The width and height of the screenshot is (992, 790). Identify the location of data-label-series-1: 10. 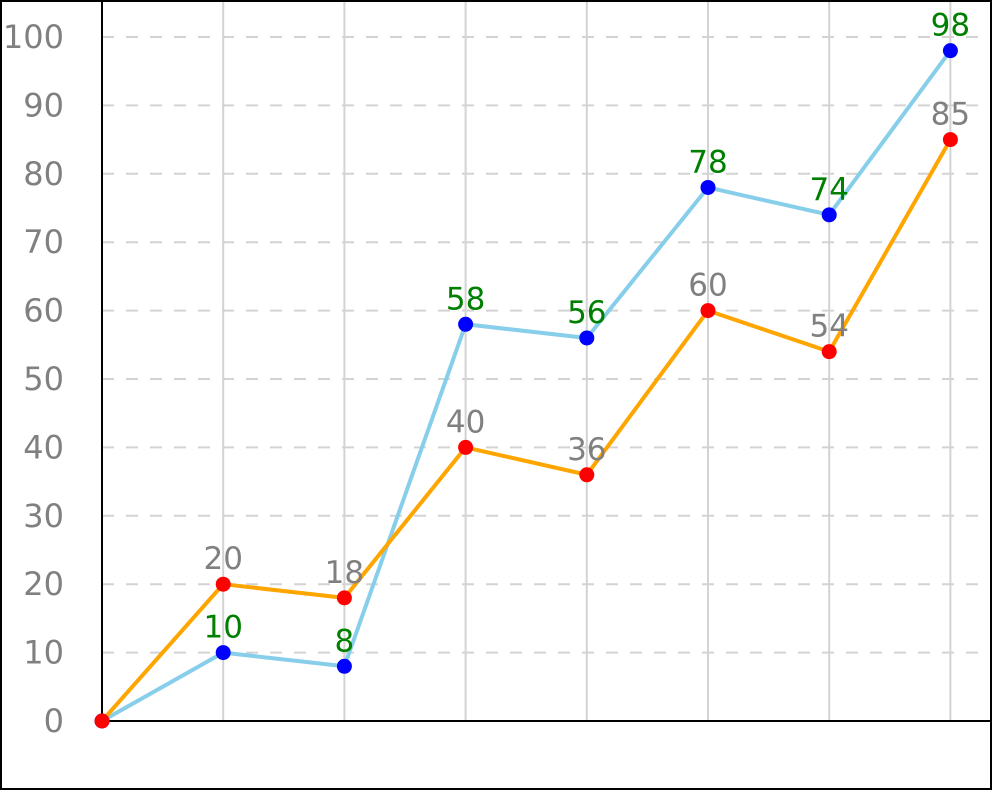
(222, 628).